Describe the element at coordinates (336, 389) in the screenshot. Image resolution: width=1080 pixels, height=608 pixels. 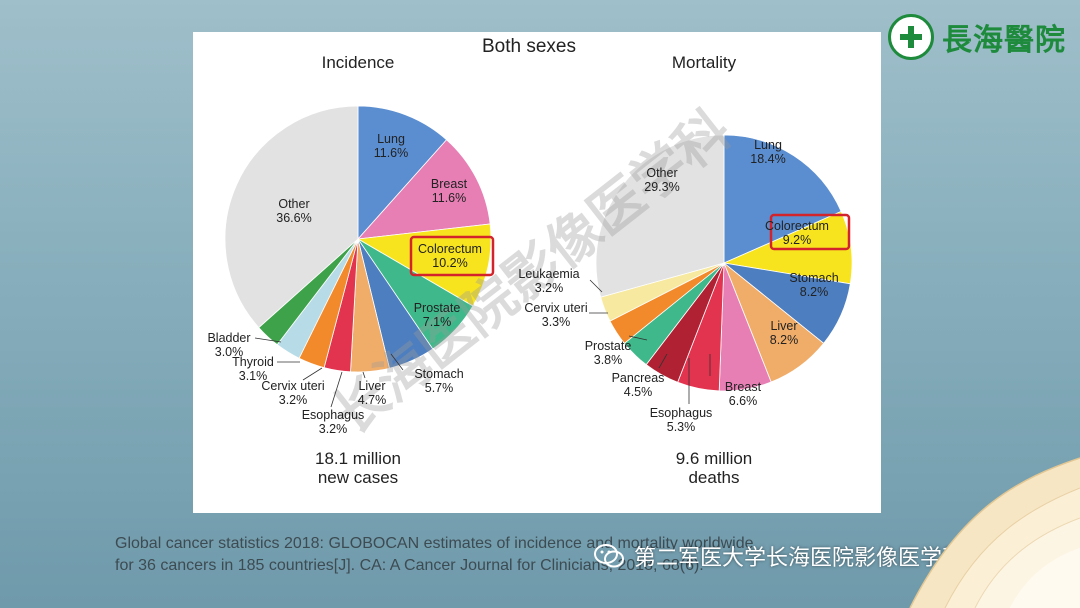
I see `incidence-leader-esophagus` at that location.